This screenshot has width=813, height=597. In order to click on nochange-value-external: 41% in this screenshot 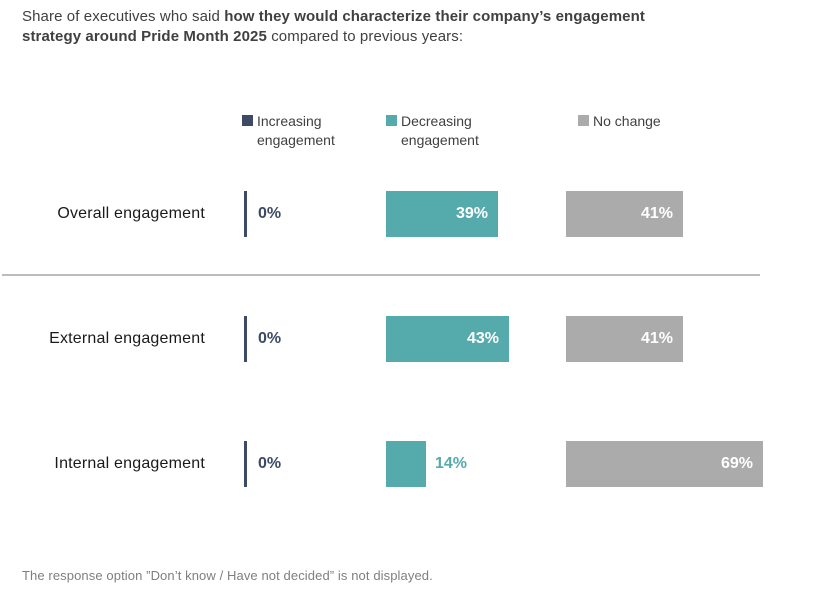, I will do `click(656, 338)`.